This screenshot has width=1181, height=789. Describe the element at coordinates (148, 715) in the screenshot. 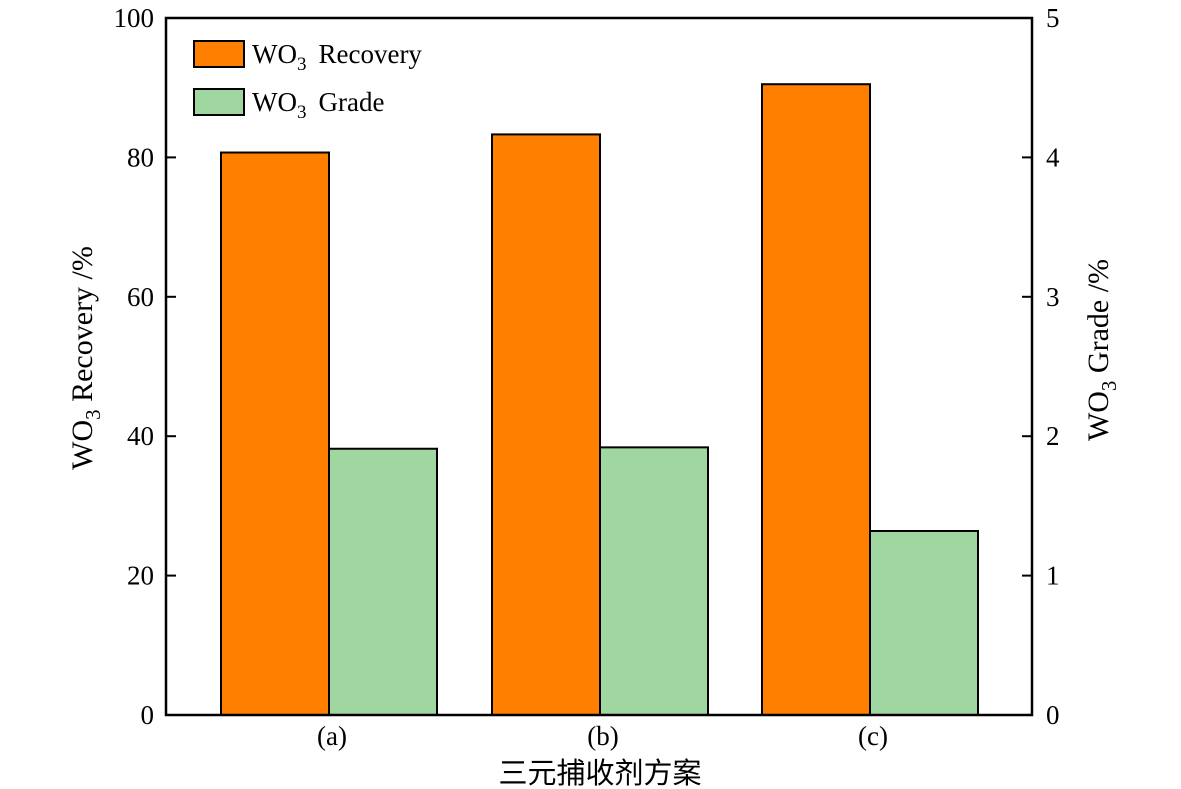

I see `y-left-tick-label-0: 0` at that location.